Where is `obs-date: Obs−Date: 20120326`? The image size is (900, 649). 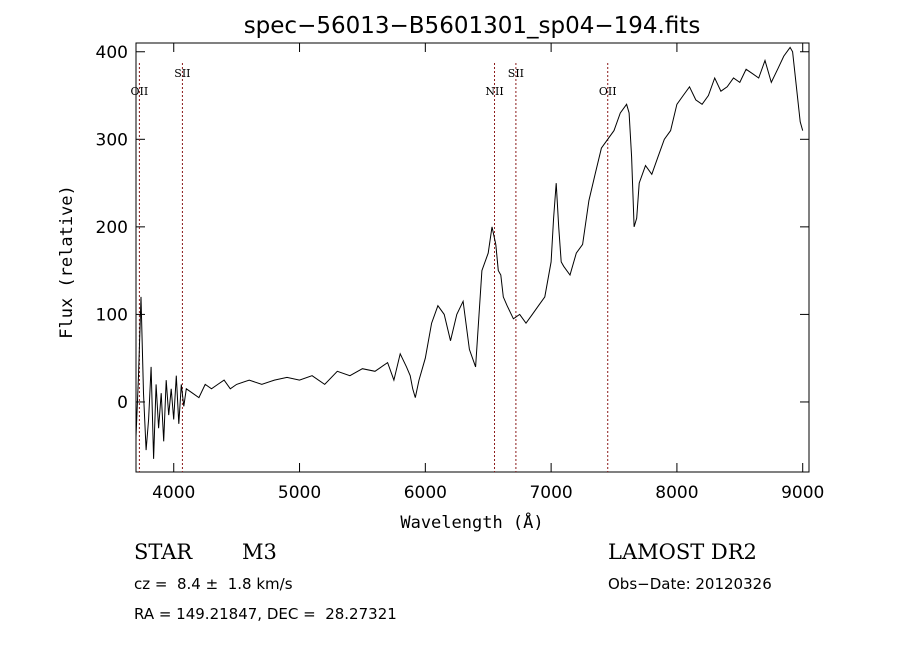 obs-date: Obs−Date: 20120326 is located at coordinates (690, 584).